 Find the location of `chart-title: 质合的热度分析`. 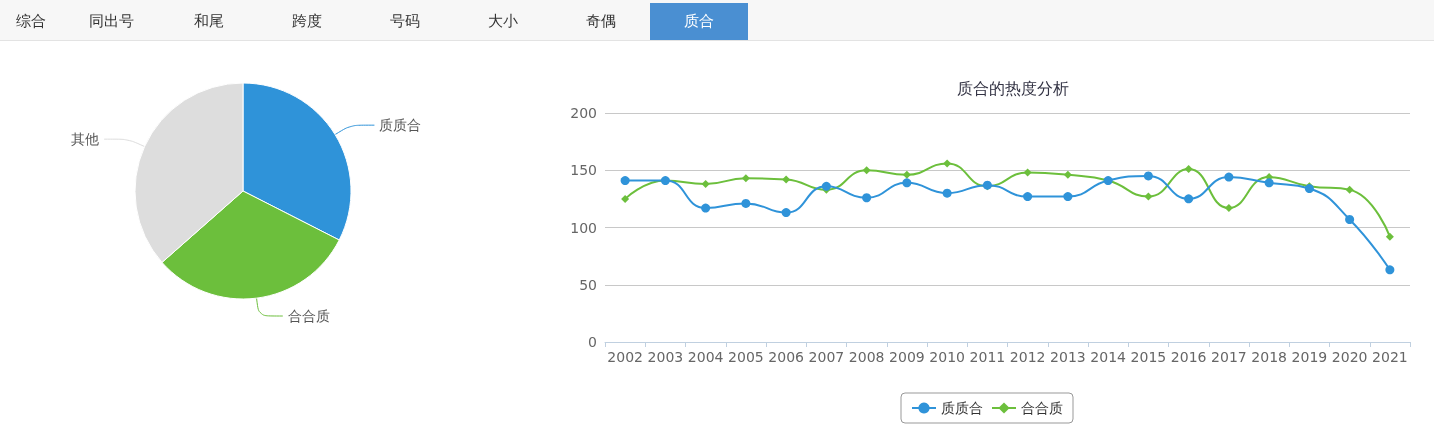

chart-title: 质合的热度分析 is located at coordinates (1012, 88).